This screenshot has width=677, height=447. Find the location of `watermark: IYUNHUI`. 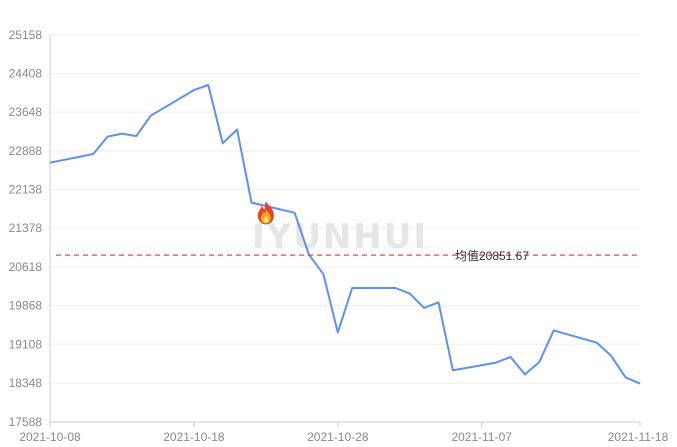

watermark: IYUNHUI is located at coordinates (340, 237).